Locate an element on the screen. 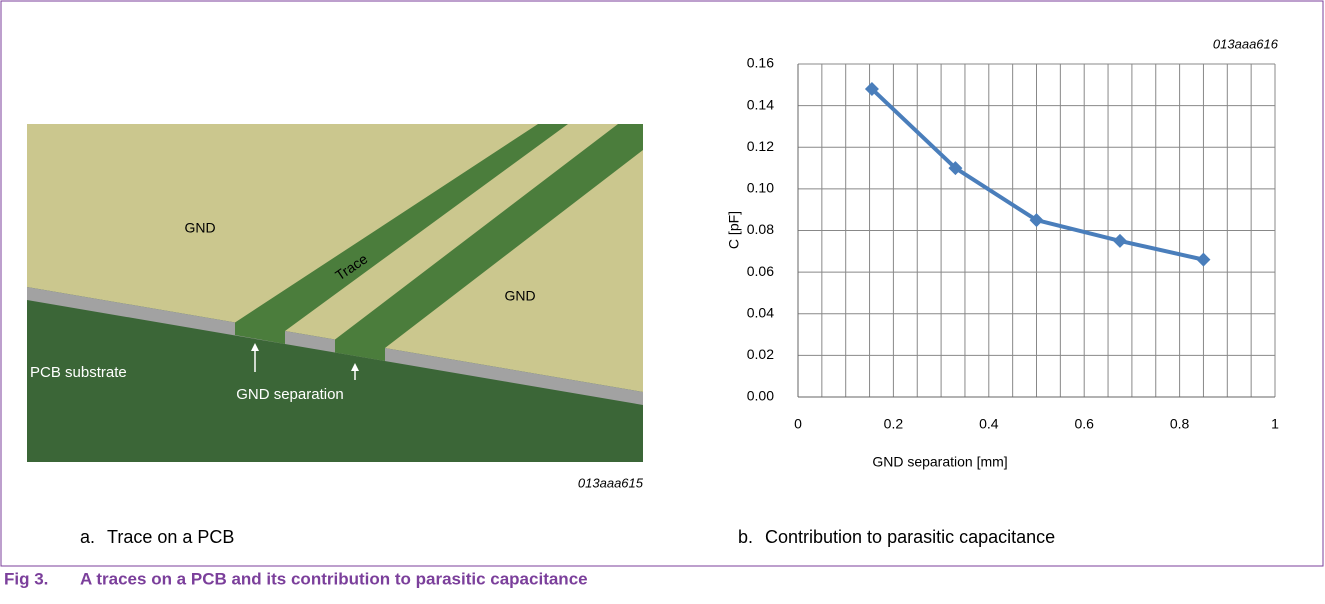 This screenshot has width=1325, height=604. y-tick-label: 0.14 is located at coordinates (760, 104).